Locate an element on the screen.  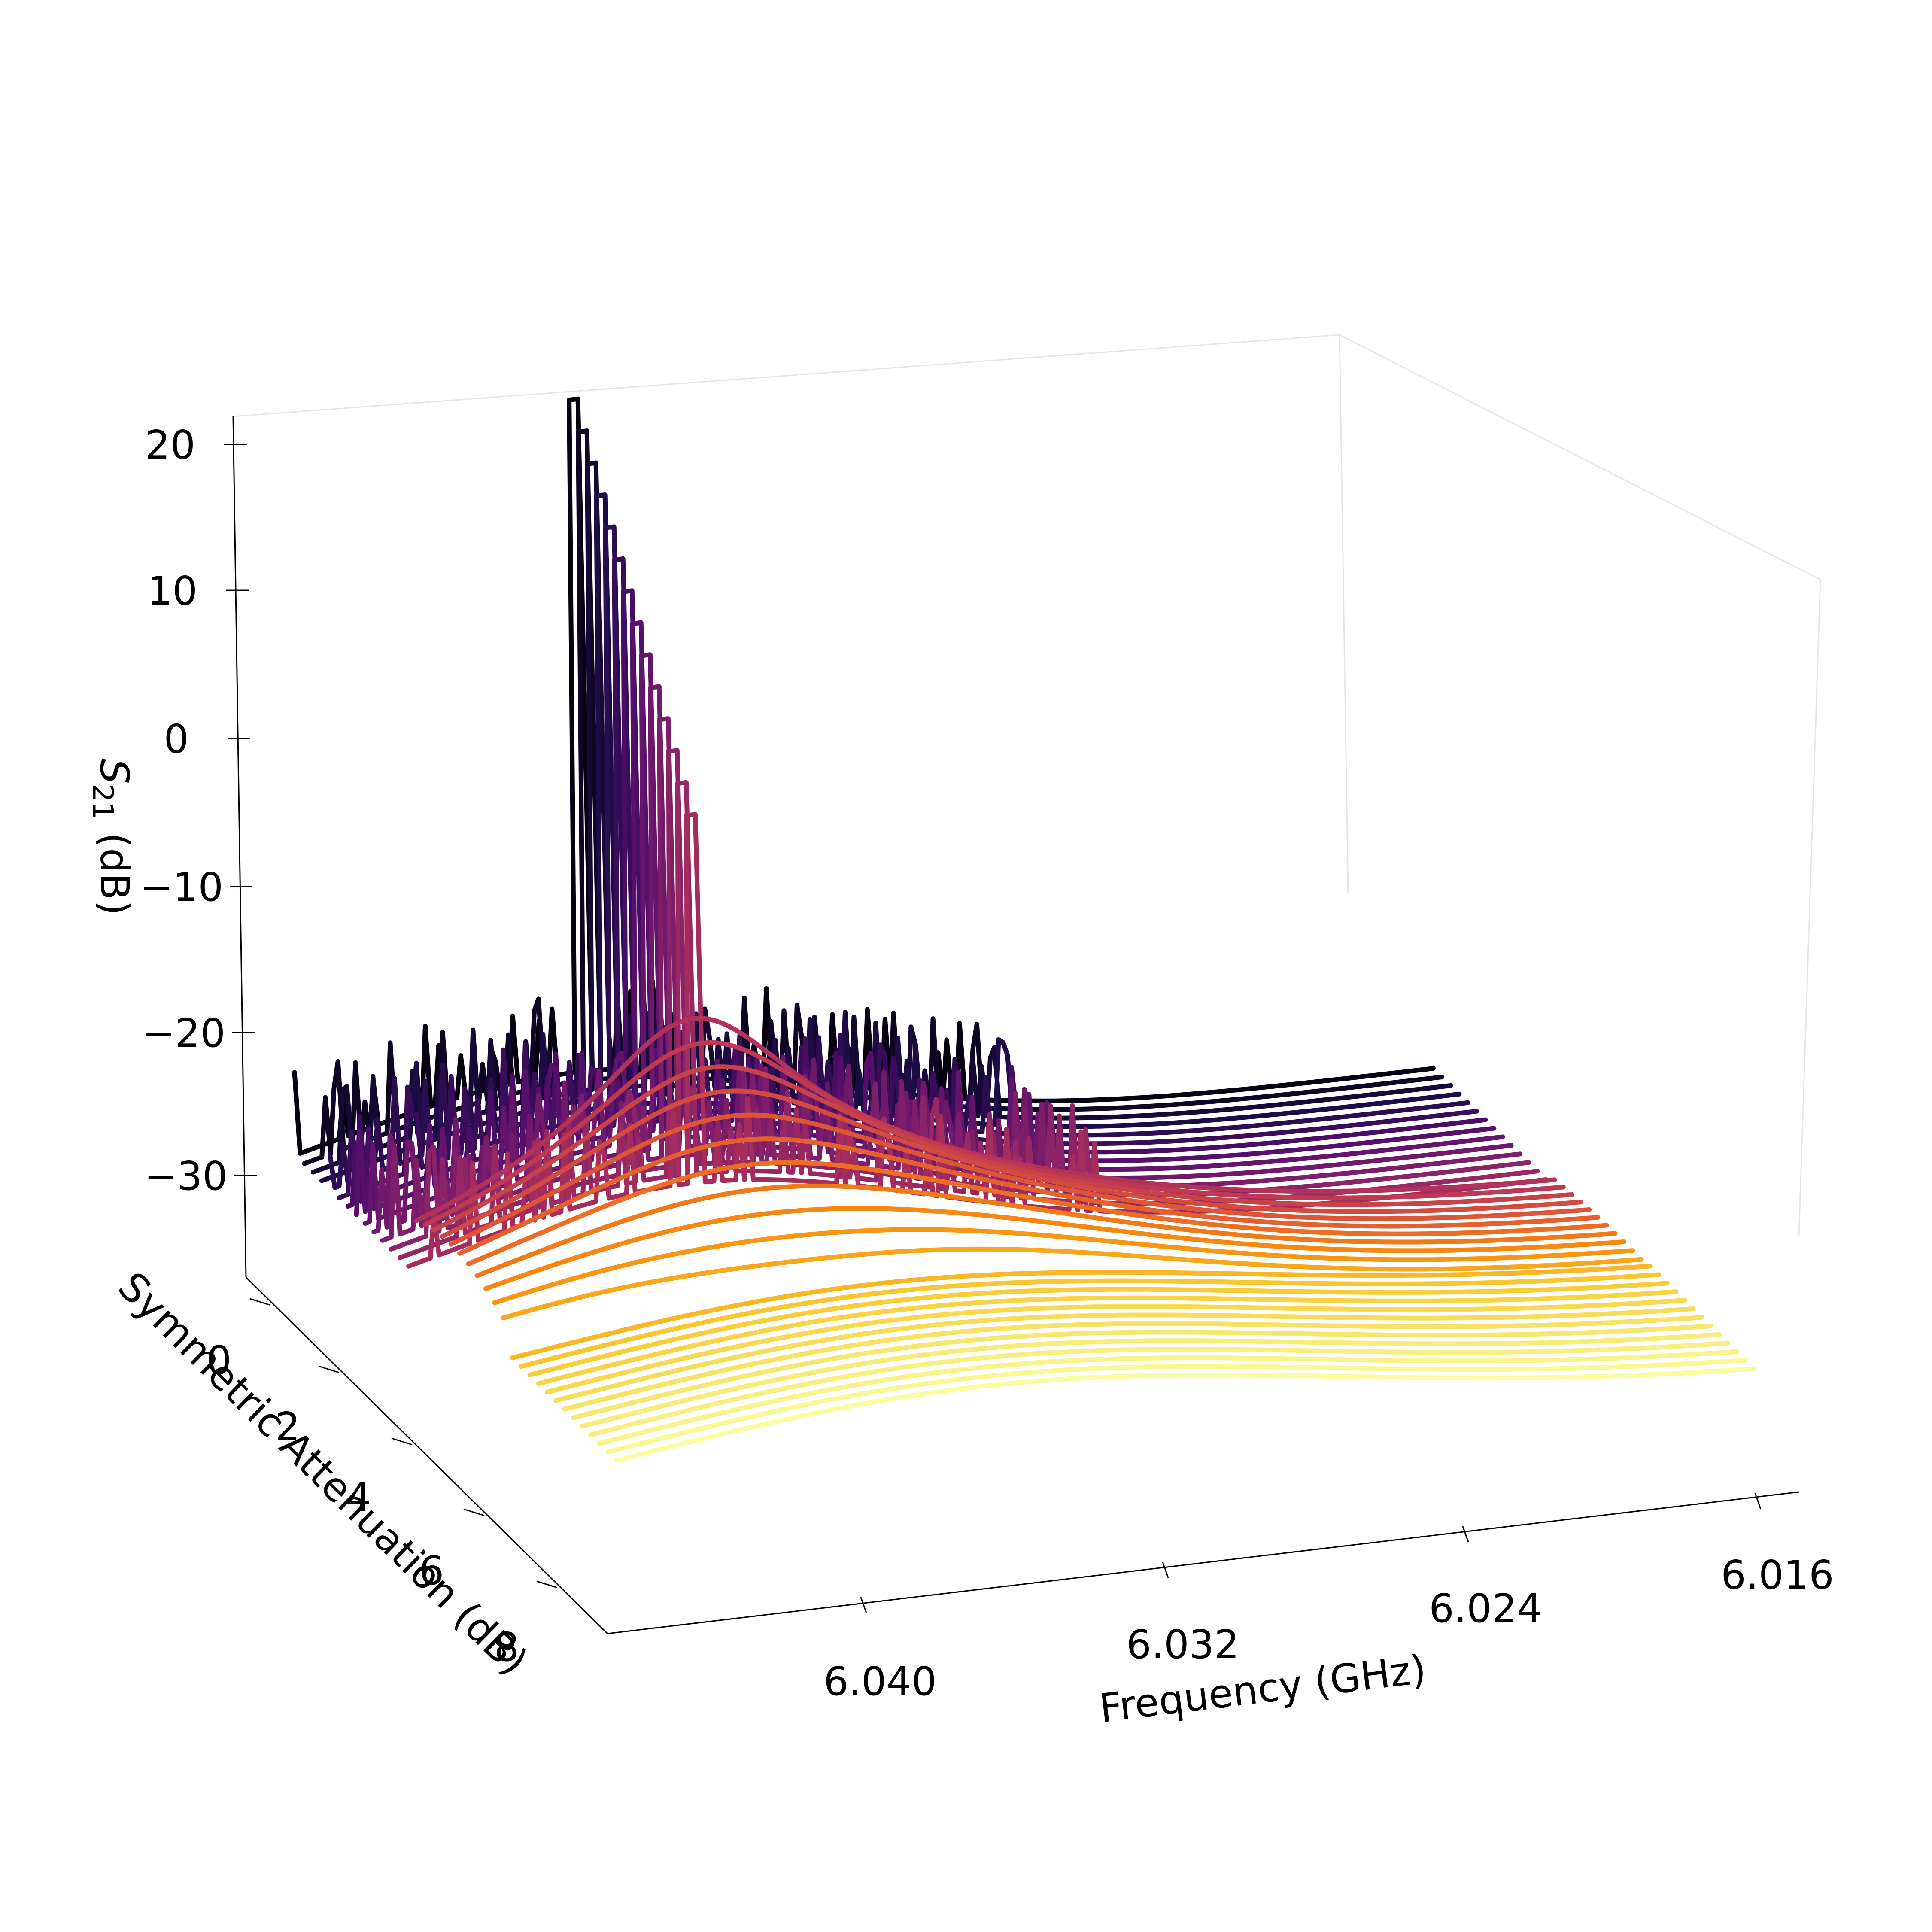
z-axis-title-main: S is located at coordinates (114, 771).